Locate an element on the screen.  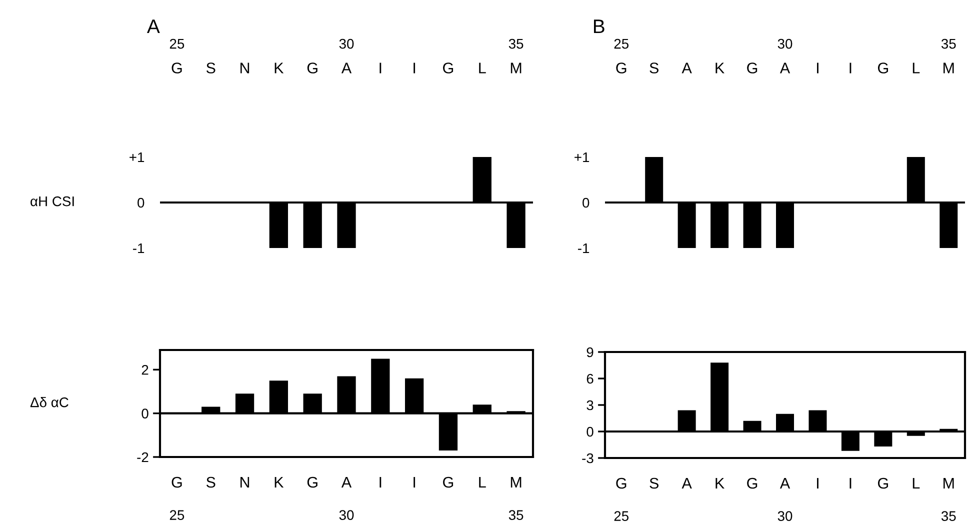
y-tick-label: -2 is located at coordinates (142, 457).